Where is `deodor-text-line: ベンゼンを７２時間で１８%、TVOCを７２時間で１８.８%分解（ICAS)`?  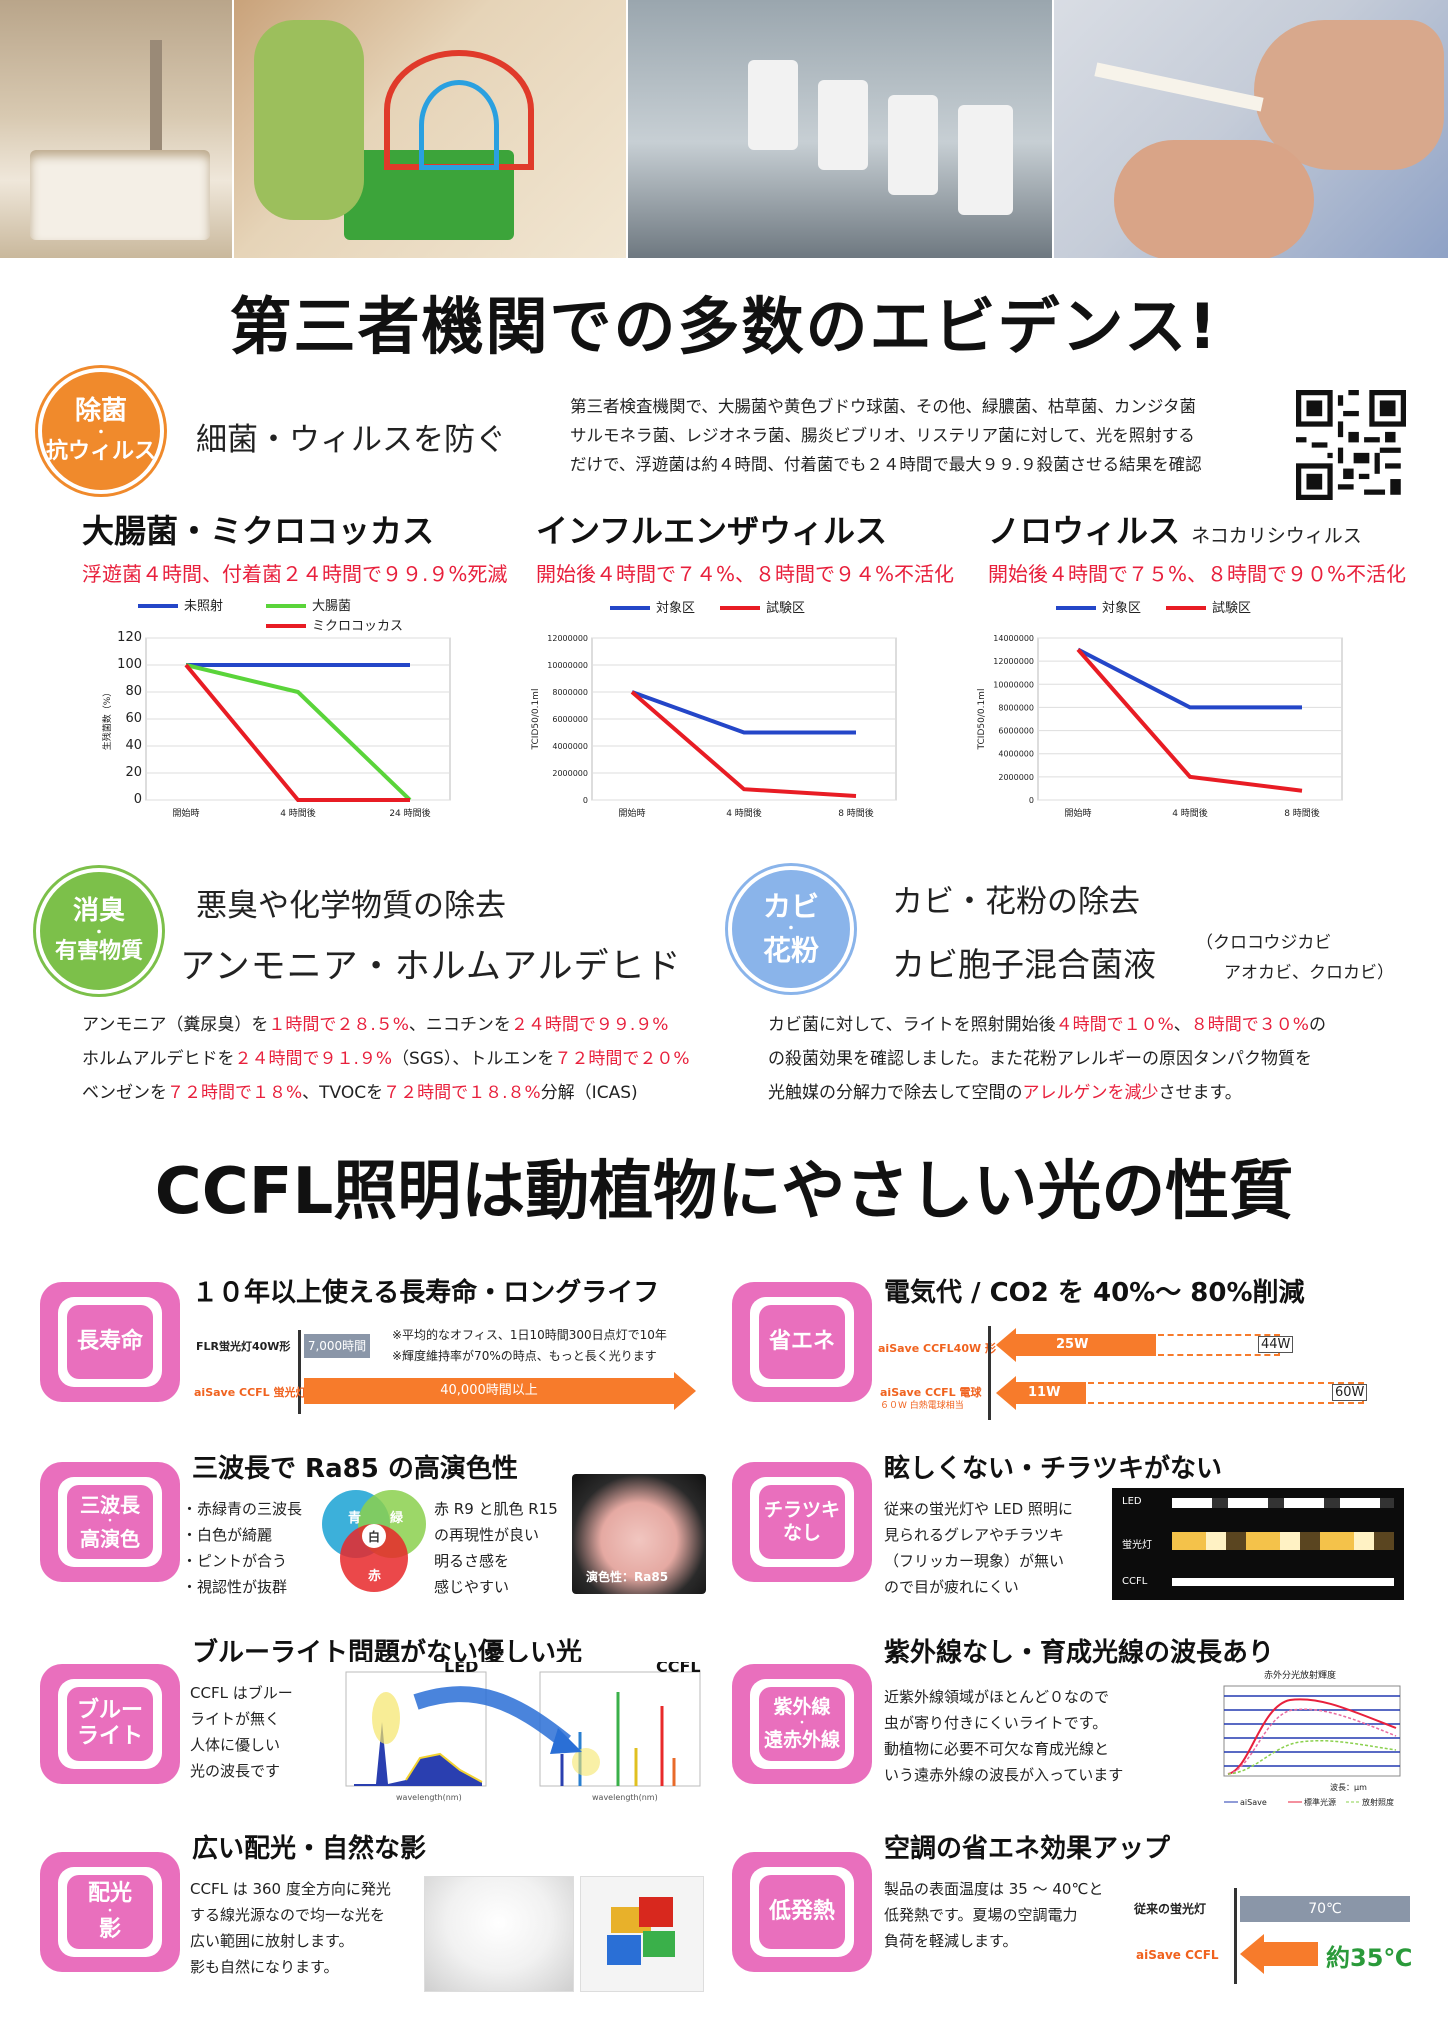
deodor-text-line: ベンゼンを７２時間で１８%、TVOCを７２時間で１８.８%分解（ICAS) is located at coordinates (385, 1093).